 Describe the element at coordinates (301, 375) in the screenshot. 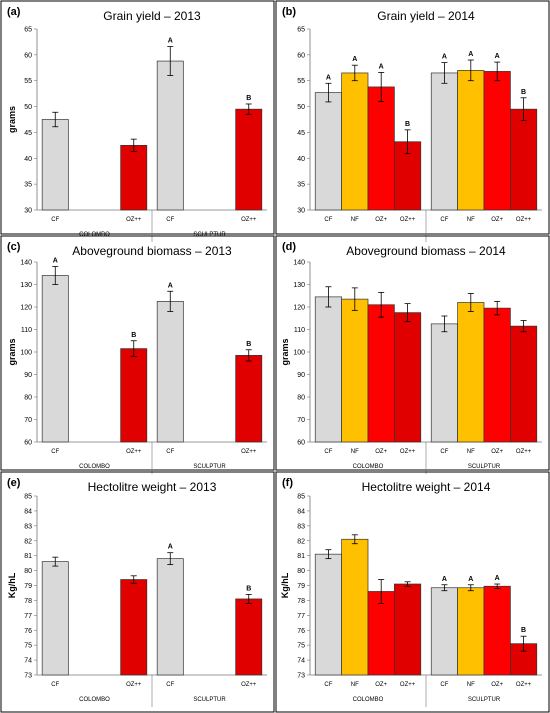

I see `y-tick-label: 90` at that location.